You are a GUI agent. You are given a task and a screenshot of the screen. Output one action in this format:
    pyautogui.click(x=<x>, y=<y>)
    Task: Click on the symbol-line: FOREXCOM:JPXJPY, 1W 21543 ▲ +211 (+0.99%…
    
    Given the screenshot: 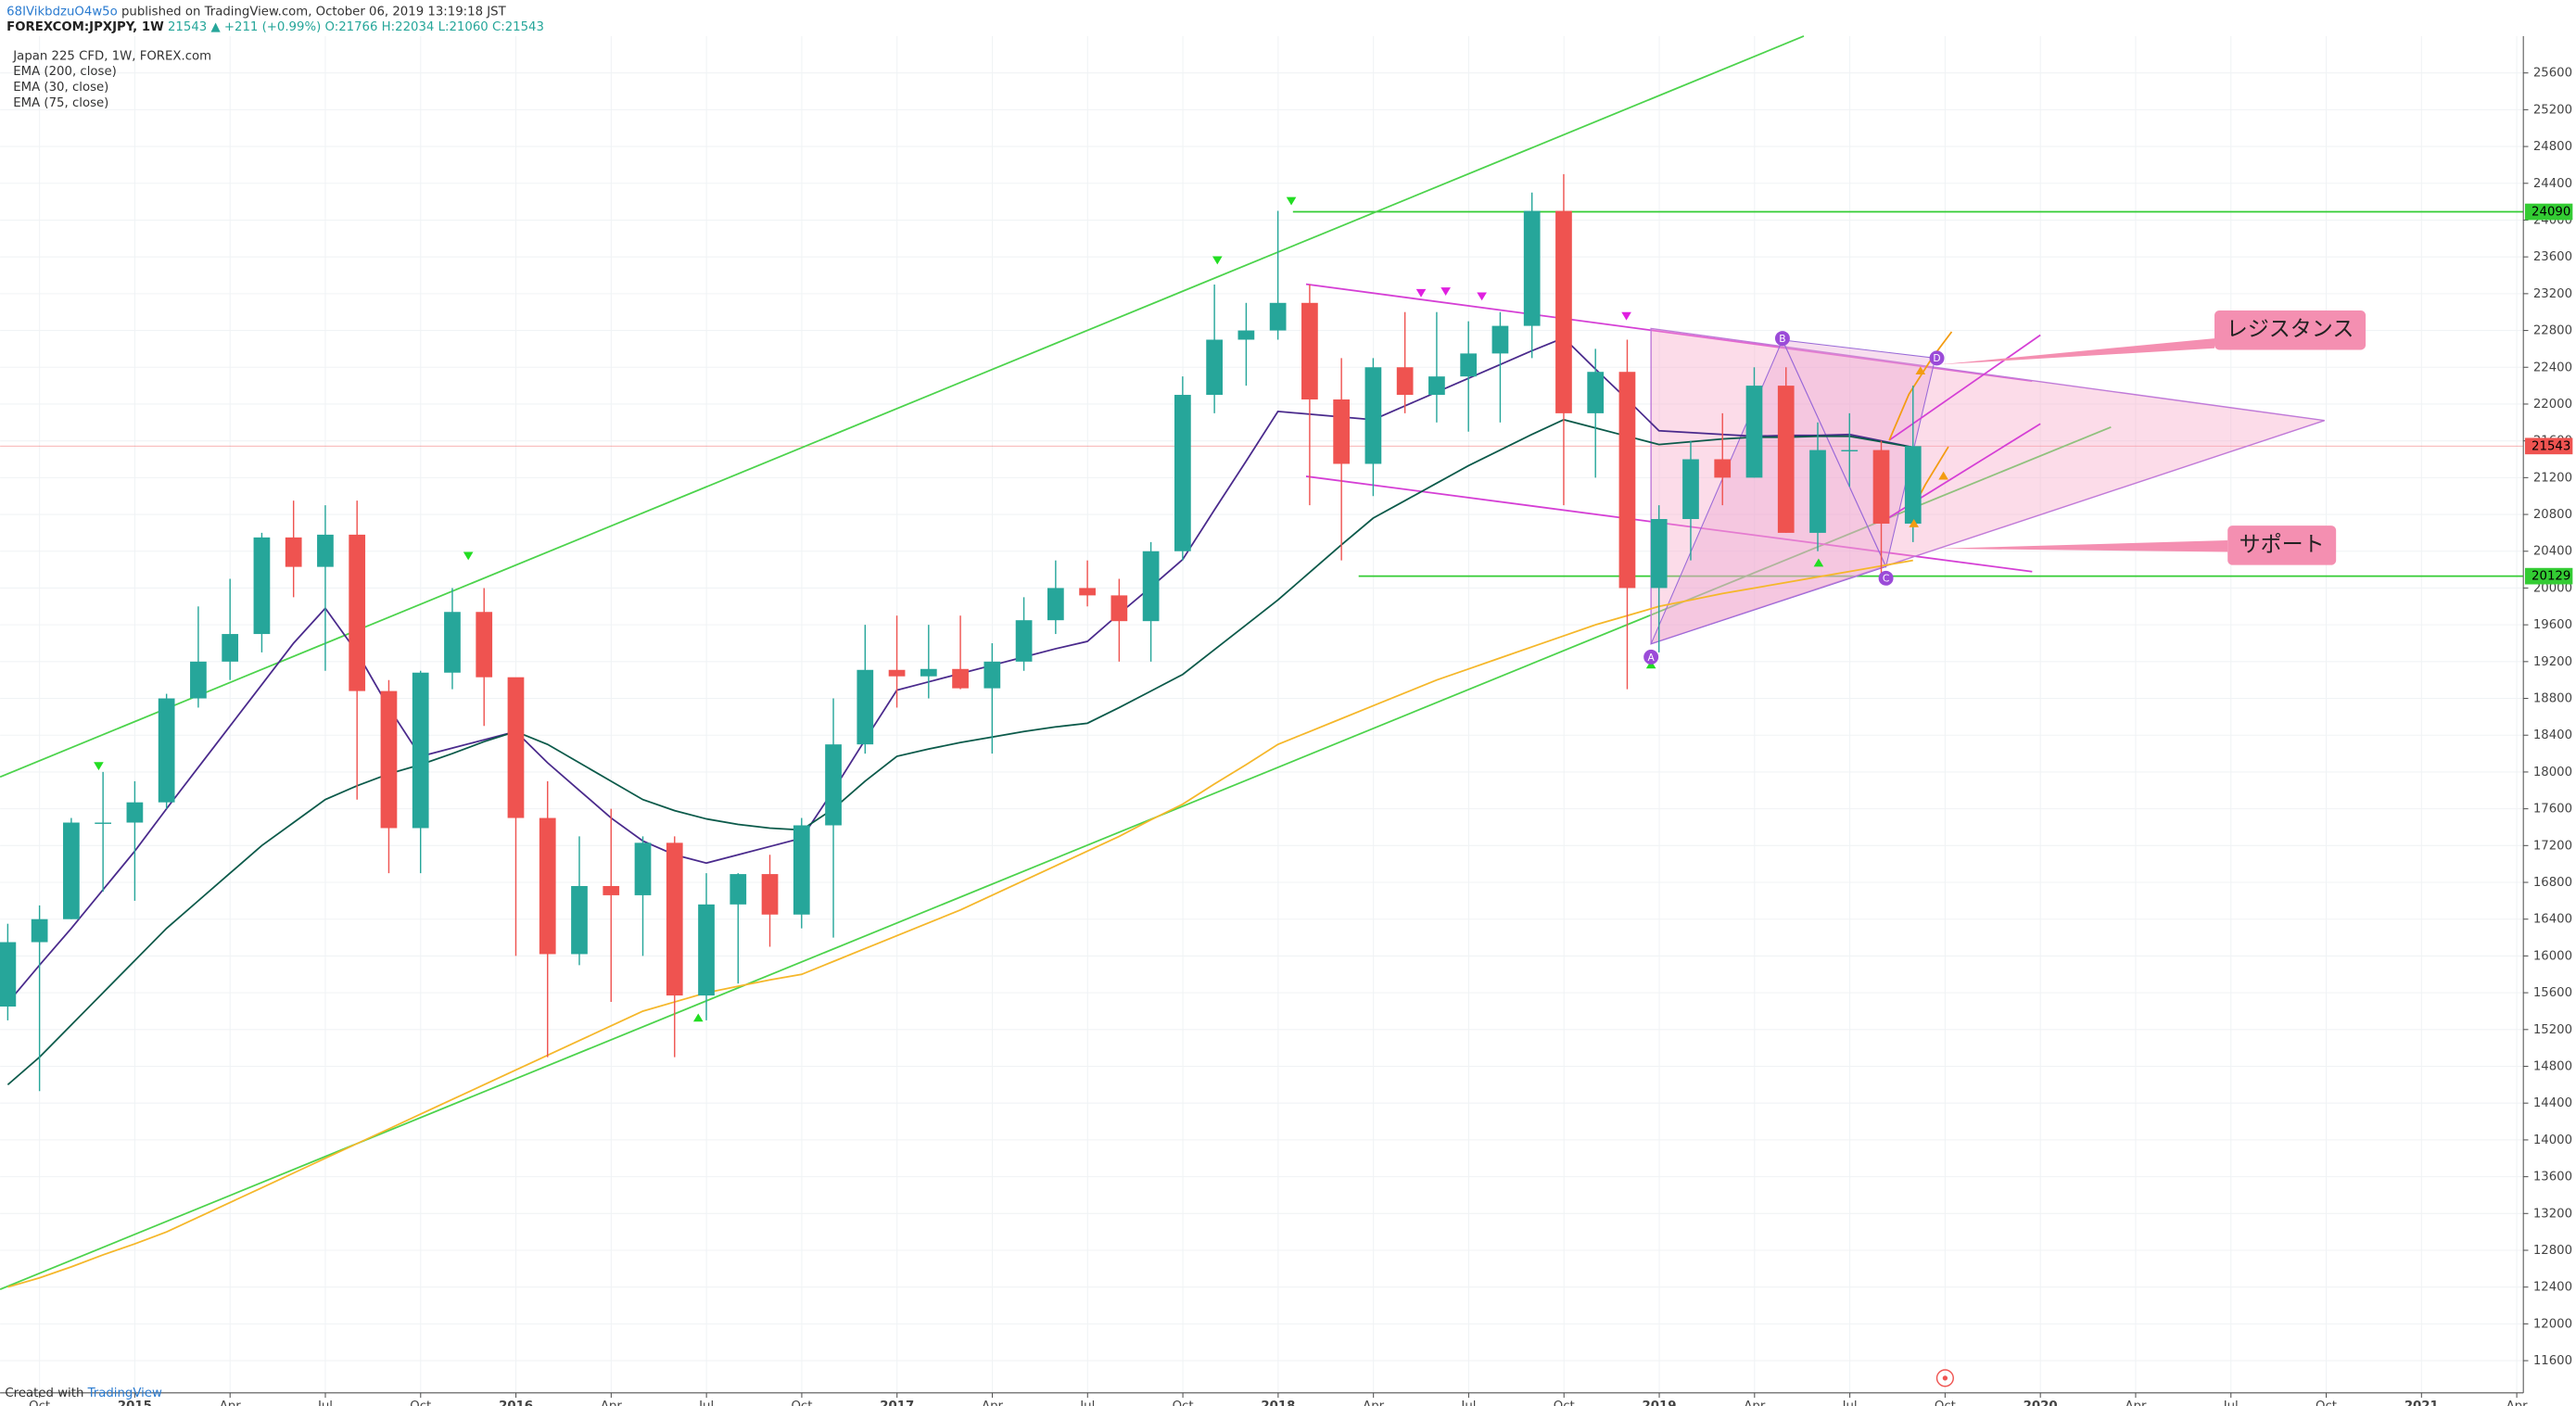 What is the action you would take?
    pyautogui.click(x=275, y=27)
    